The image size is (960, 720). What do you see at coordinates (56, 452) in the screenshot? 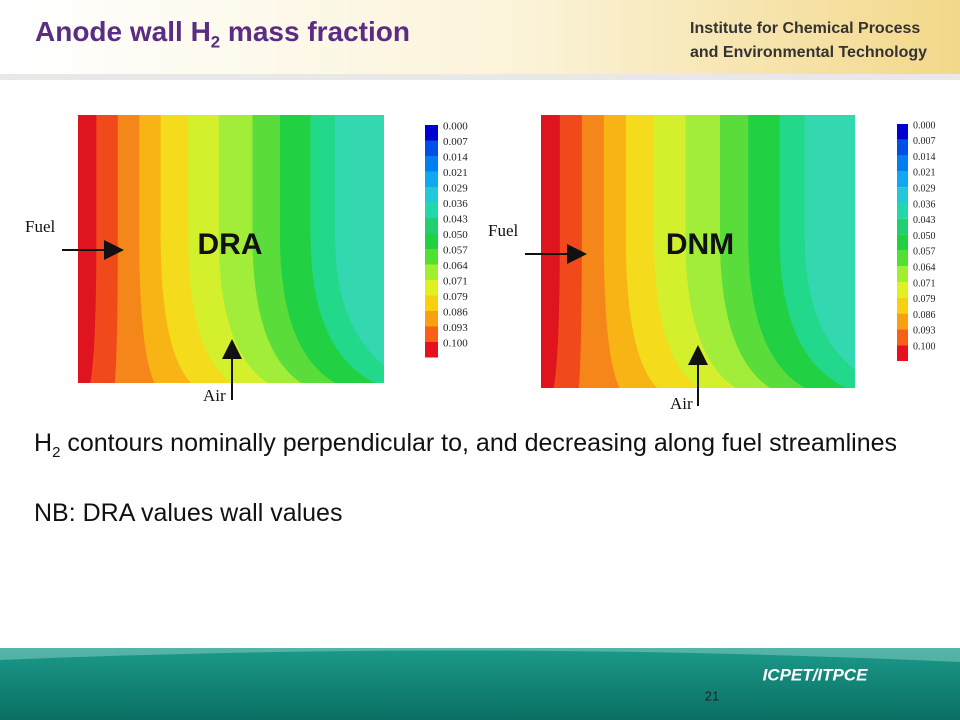
I see `bullet-subscript: 2` at bounding box center [56, 452].